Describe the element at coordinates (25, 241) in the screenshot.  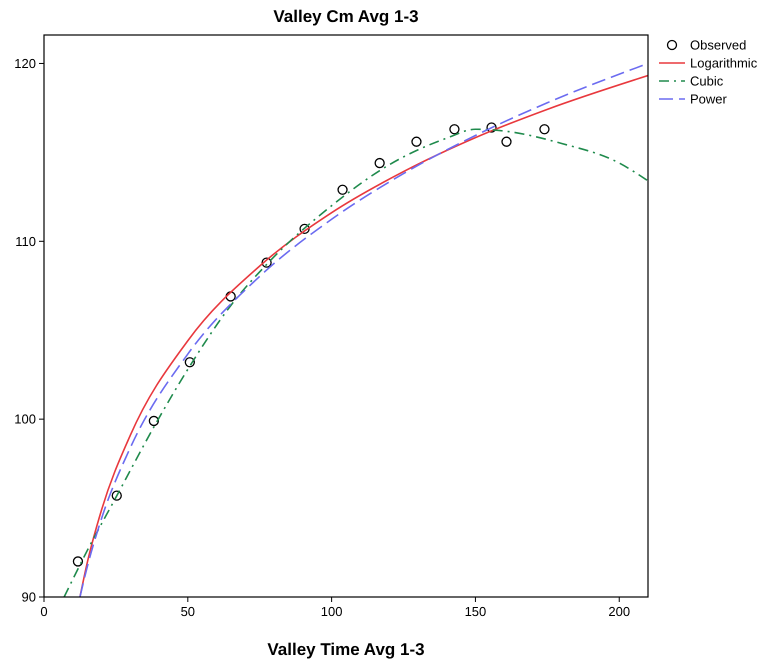
I see `y-tick-label: 110` at that location.